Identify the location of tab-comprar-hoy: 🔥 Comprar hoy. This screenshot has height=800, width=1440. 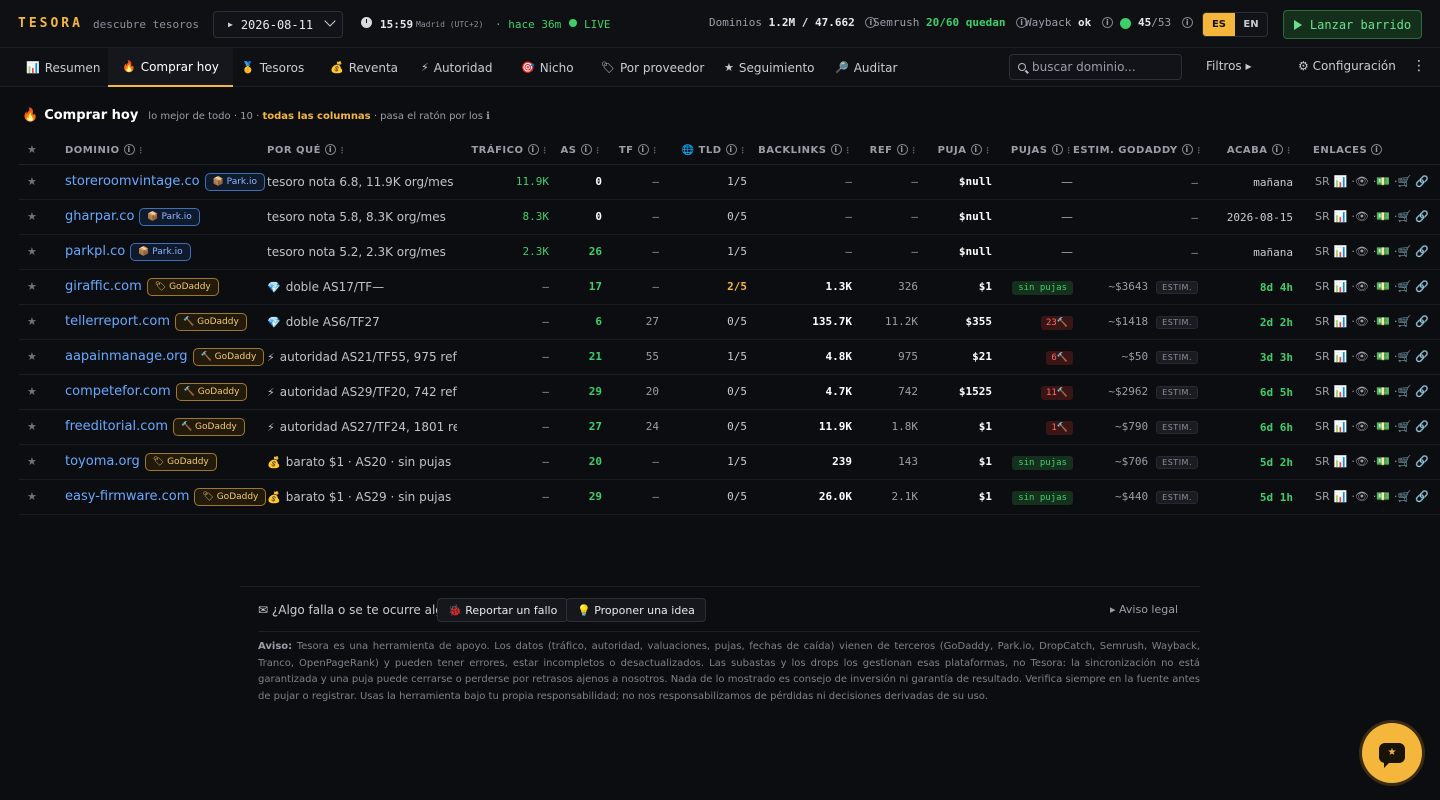
(170, 67).